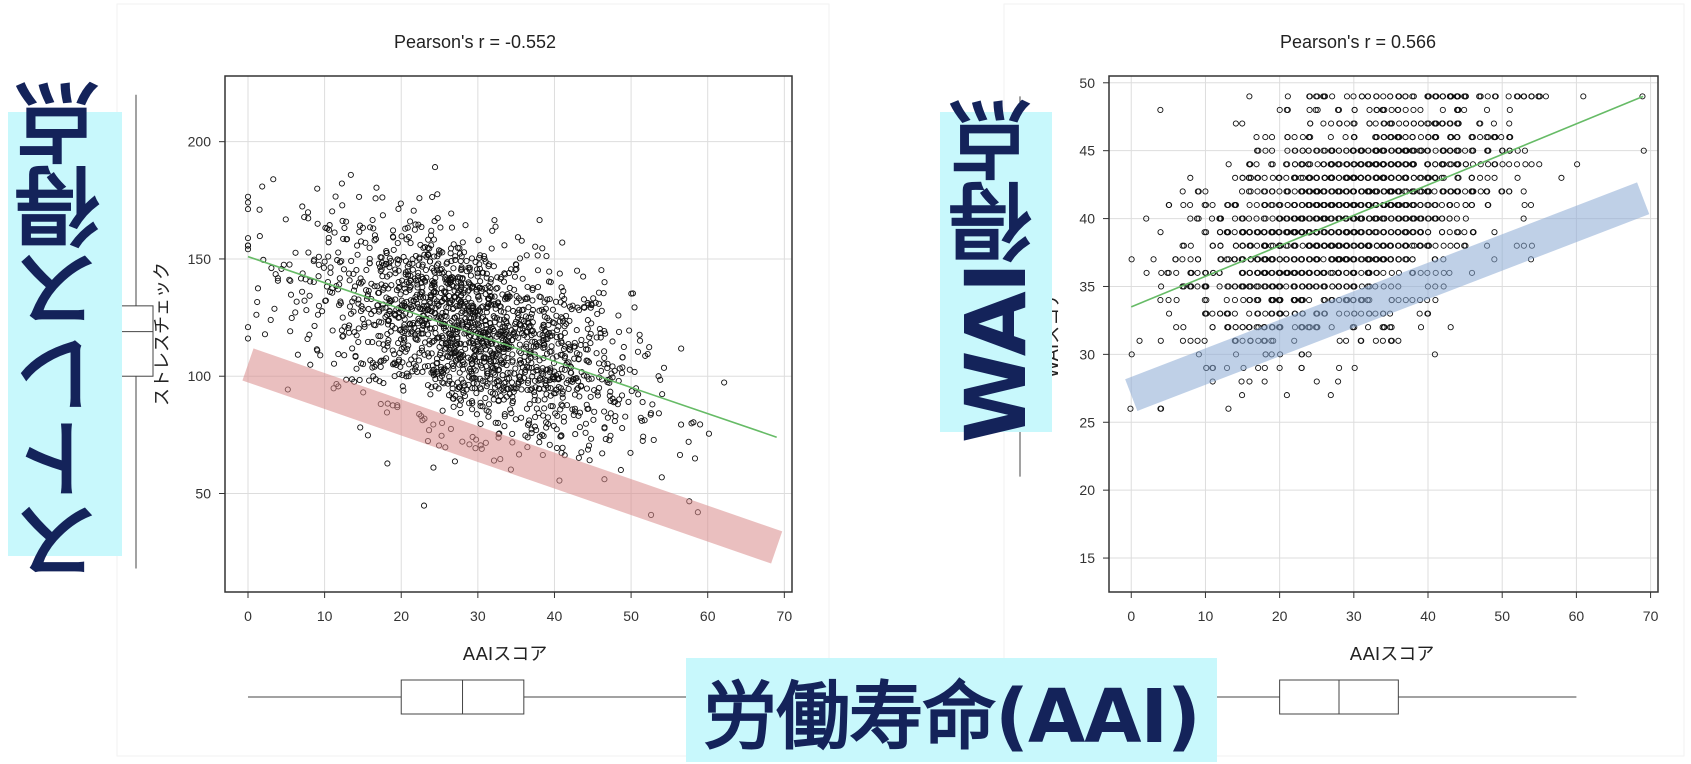 The height and width of the screenshot is (764, 1691). Describe the element at coordinates (1206, 616) in the screenshot. I see `x-tick-label: 10` at that location.